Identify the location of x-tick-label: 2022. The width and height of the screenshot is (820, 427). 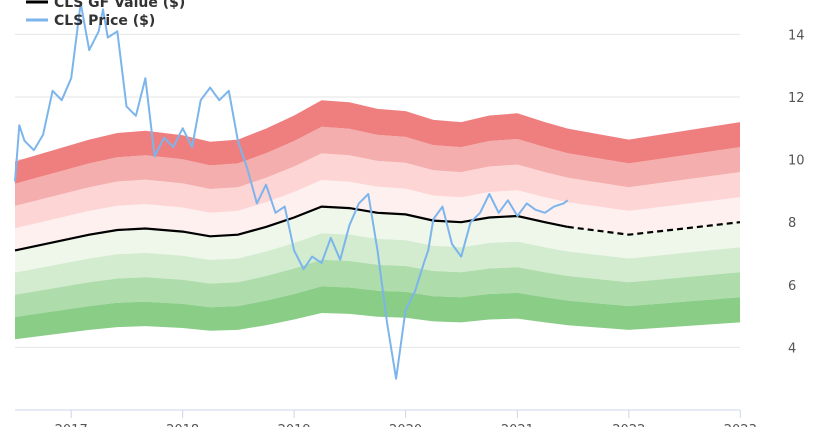
(628, 425).